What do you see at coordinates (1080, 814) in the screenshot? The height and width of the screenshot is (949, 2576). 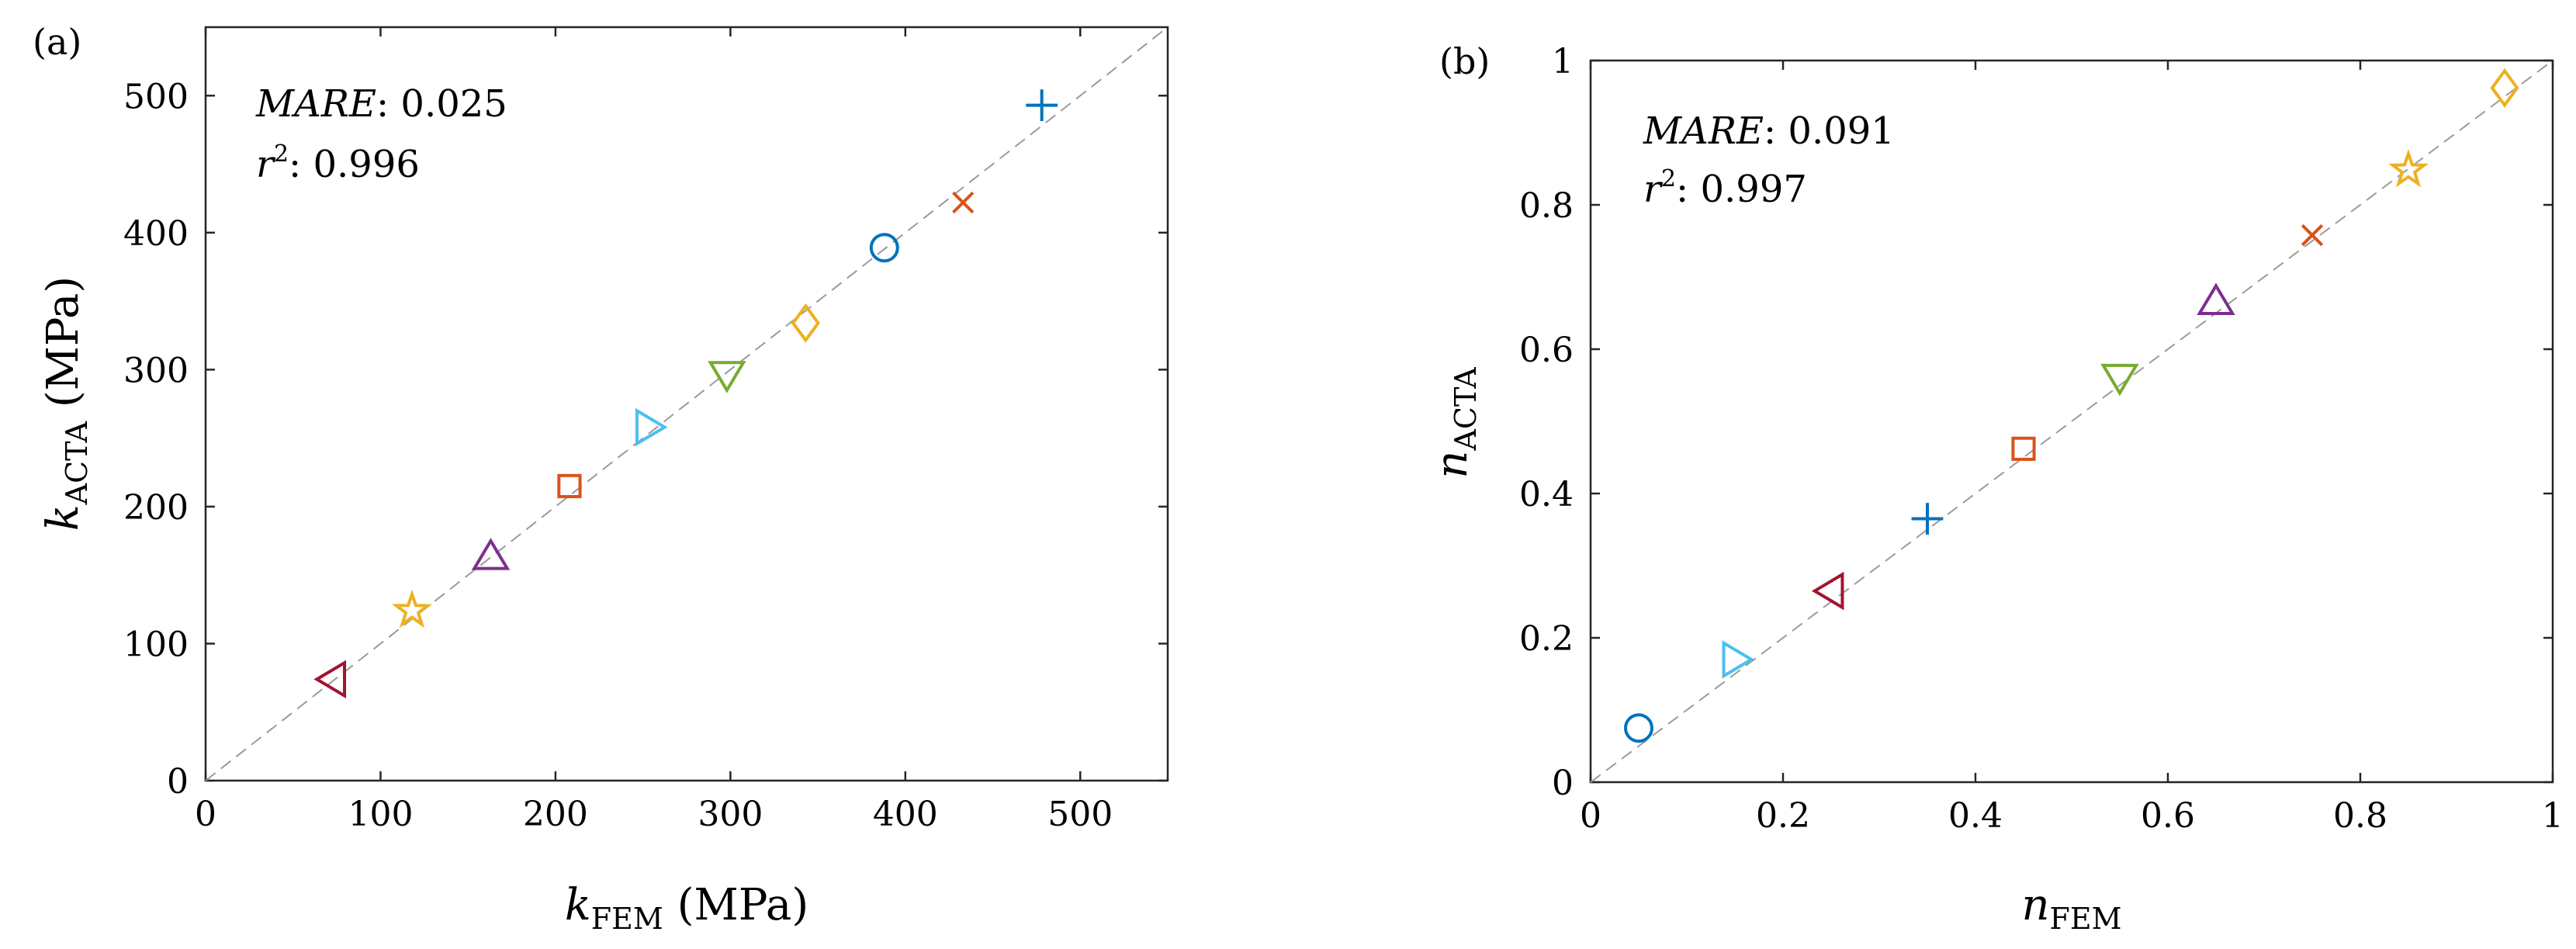 I see `x-tick-label: 500` at bounding box center [1080, 814].